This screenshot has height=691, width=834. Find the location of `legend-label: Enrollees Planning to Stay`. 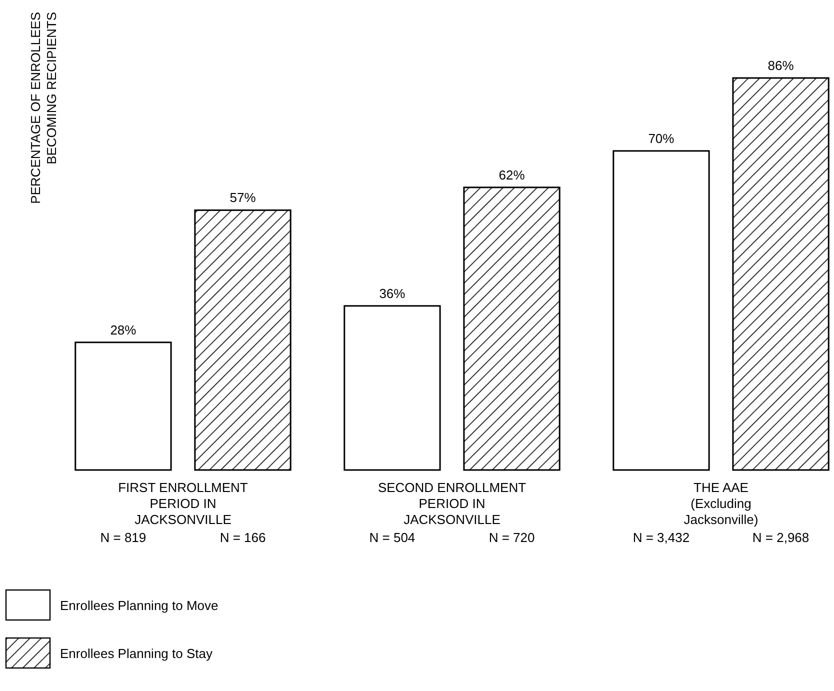

legend-label: Enrollees Planning to Stay is located at coordinates (136, 653).